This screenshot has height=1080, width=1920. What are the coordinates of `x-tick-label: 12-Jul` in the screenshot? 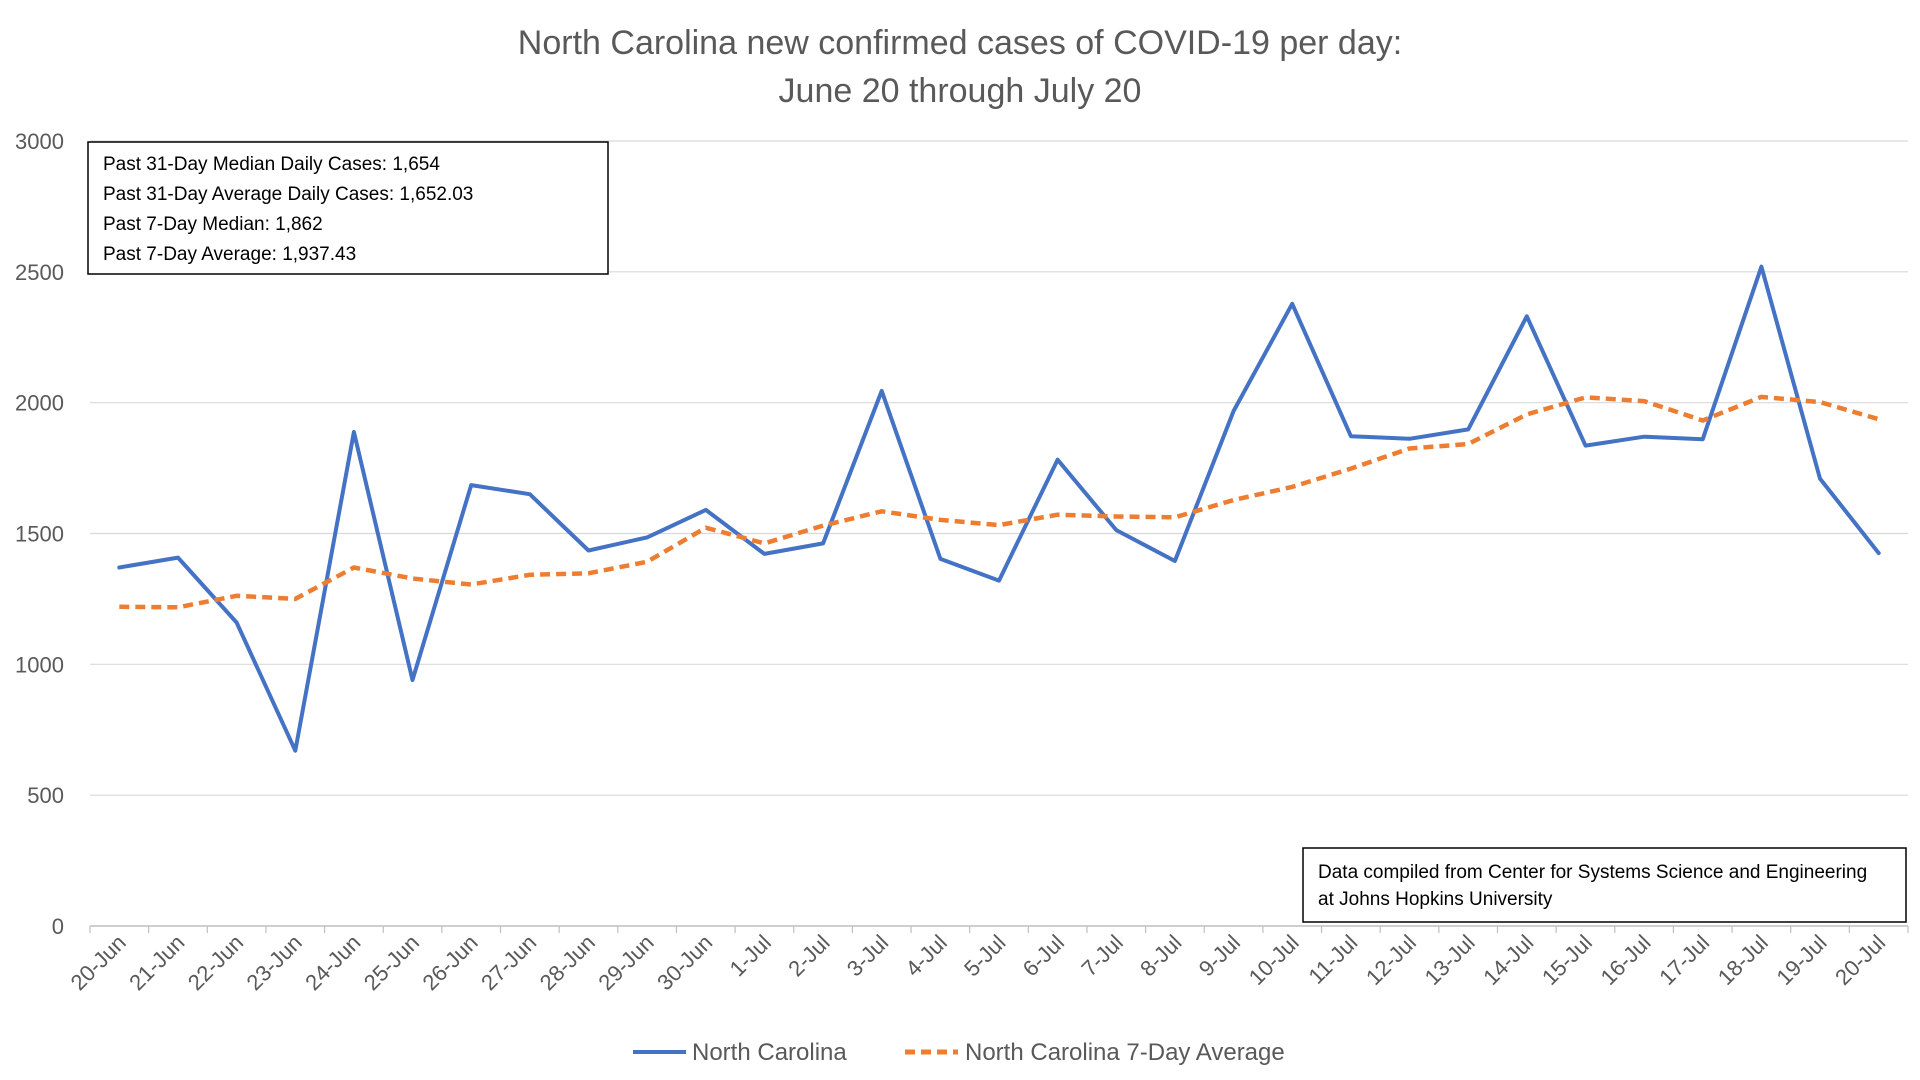 It's located at (1391, 960).